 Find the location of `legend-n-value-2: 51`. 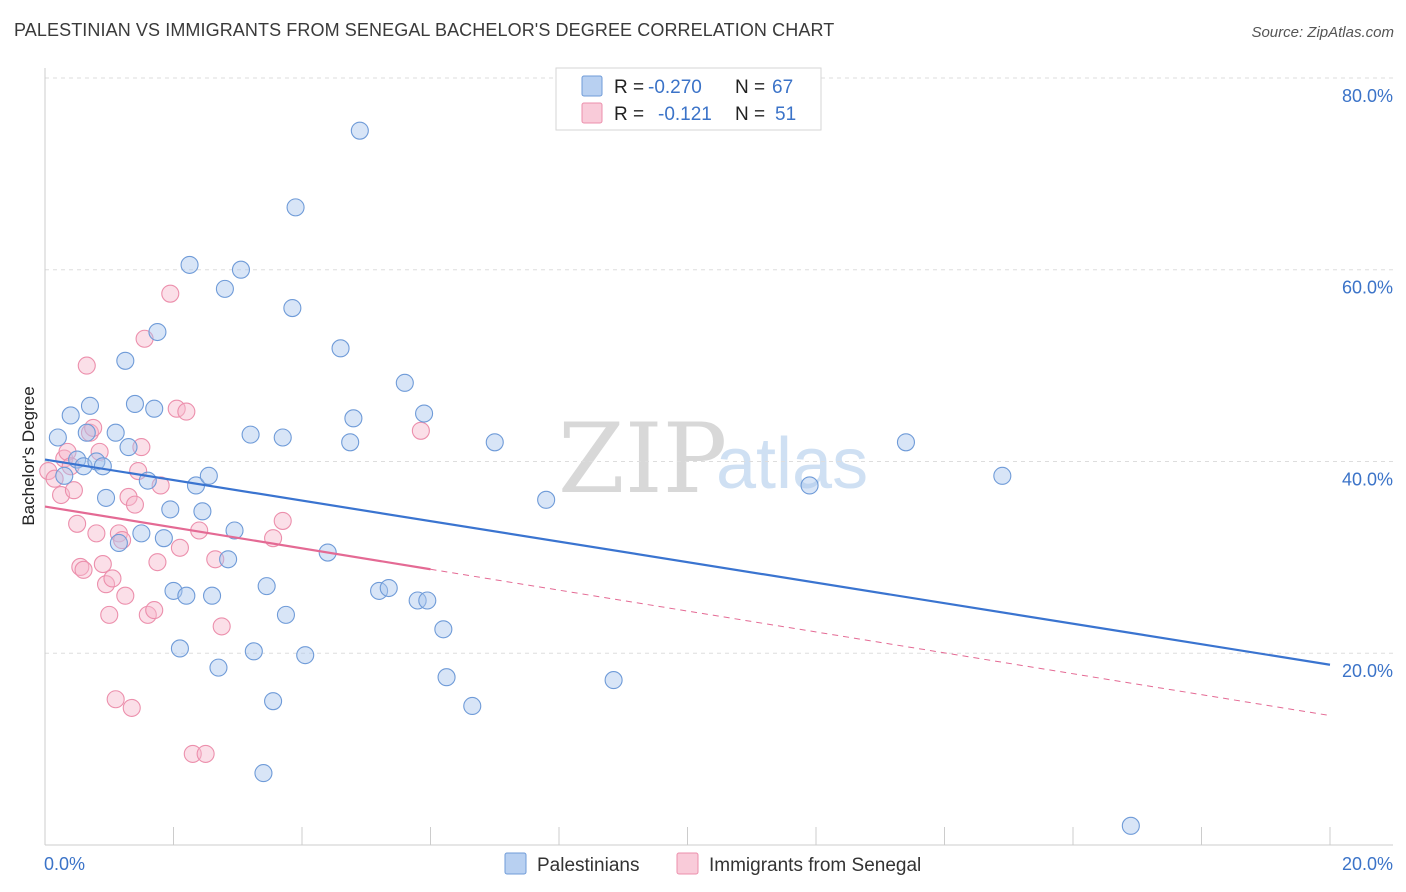

legend-n-value-2: 51 is located at coordinates (785, 114).